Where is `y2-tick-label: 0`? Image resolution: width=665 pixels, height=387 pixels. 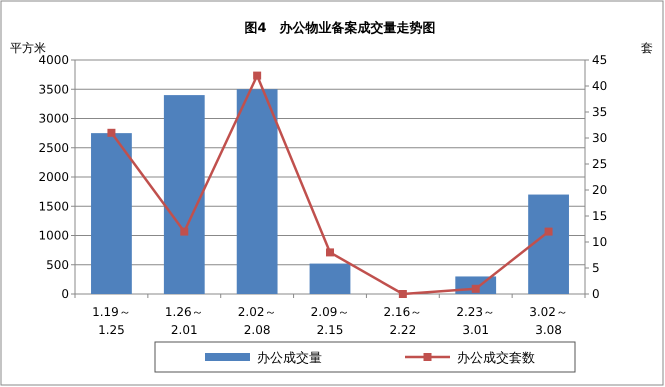 y2-tick-label: 0 is located at coordinates (596, 294).